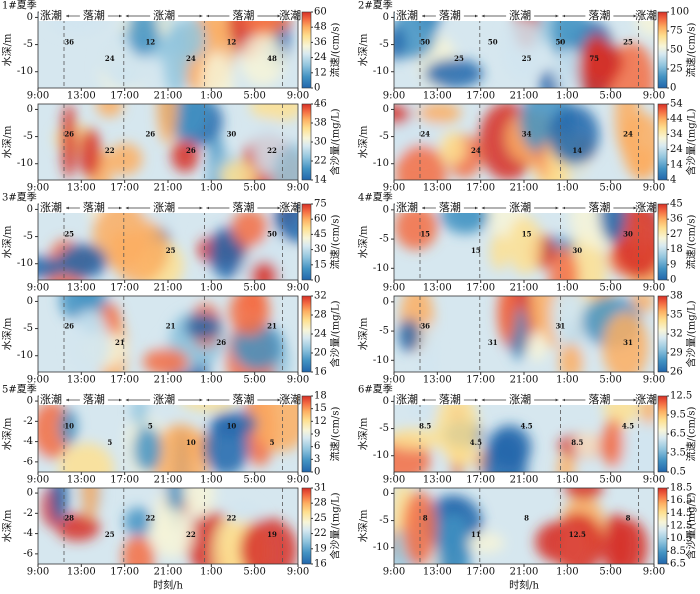  What do you see at coordinates (320, 180) in the screenshot?
I see `colorbar-tick-label: 14` at bounding box center [320, 180].